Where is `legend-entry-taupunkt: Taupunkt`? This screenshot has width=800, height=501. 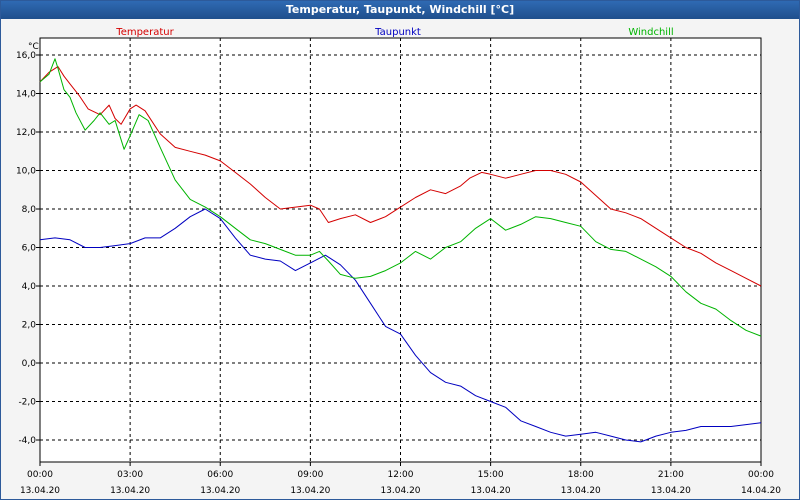 legend-entry-taupunkt: Taupunkt is located at coordinates (397, 32).